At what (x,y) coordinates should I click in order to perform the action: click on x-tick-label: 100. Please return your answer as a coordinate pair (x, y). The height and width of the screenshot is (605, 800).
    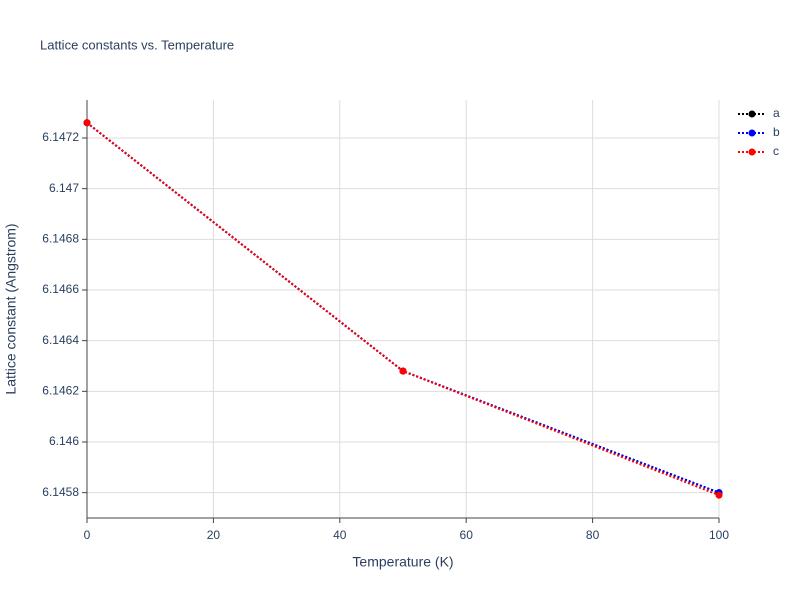
    Looking at the image, I should click on (719, 535).